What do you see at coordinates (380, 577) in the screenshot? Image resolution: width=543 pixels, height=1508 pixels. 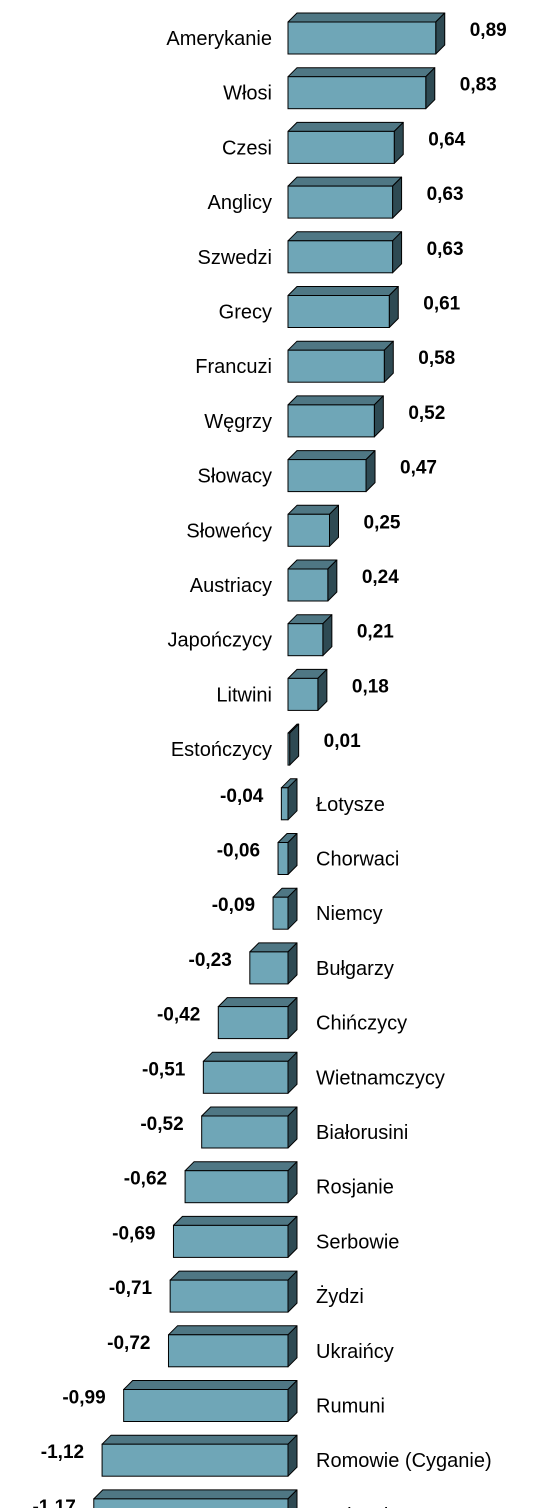 I see `value-label: 0,24` at bounding box center [380, 577].